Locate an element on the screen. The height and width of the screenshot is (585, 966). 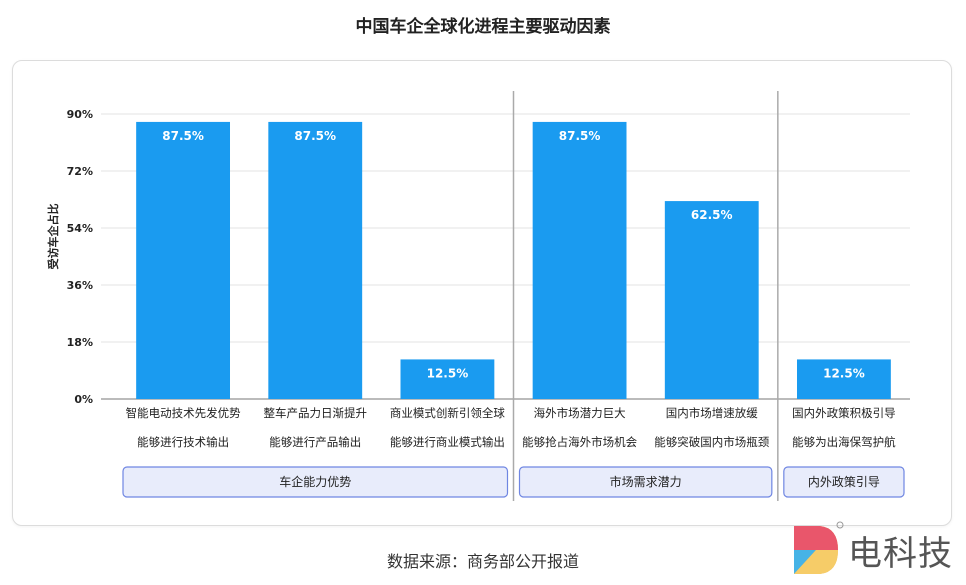
x-subcategory-label: 能够进行商业模式输出 is located at coordinates (447, 442).